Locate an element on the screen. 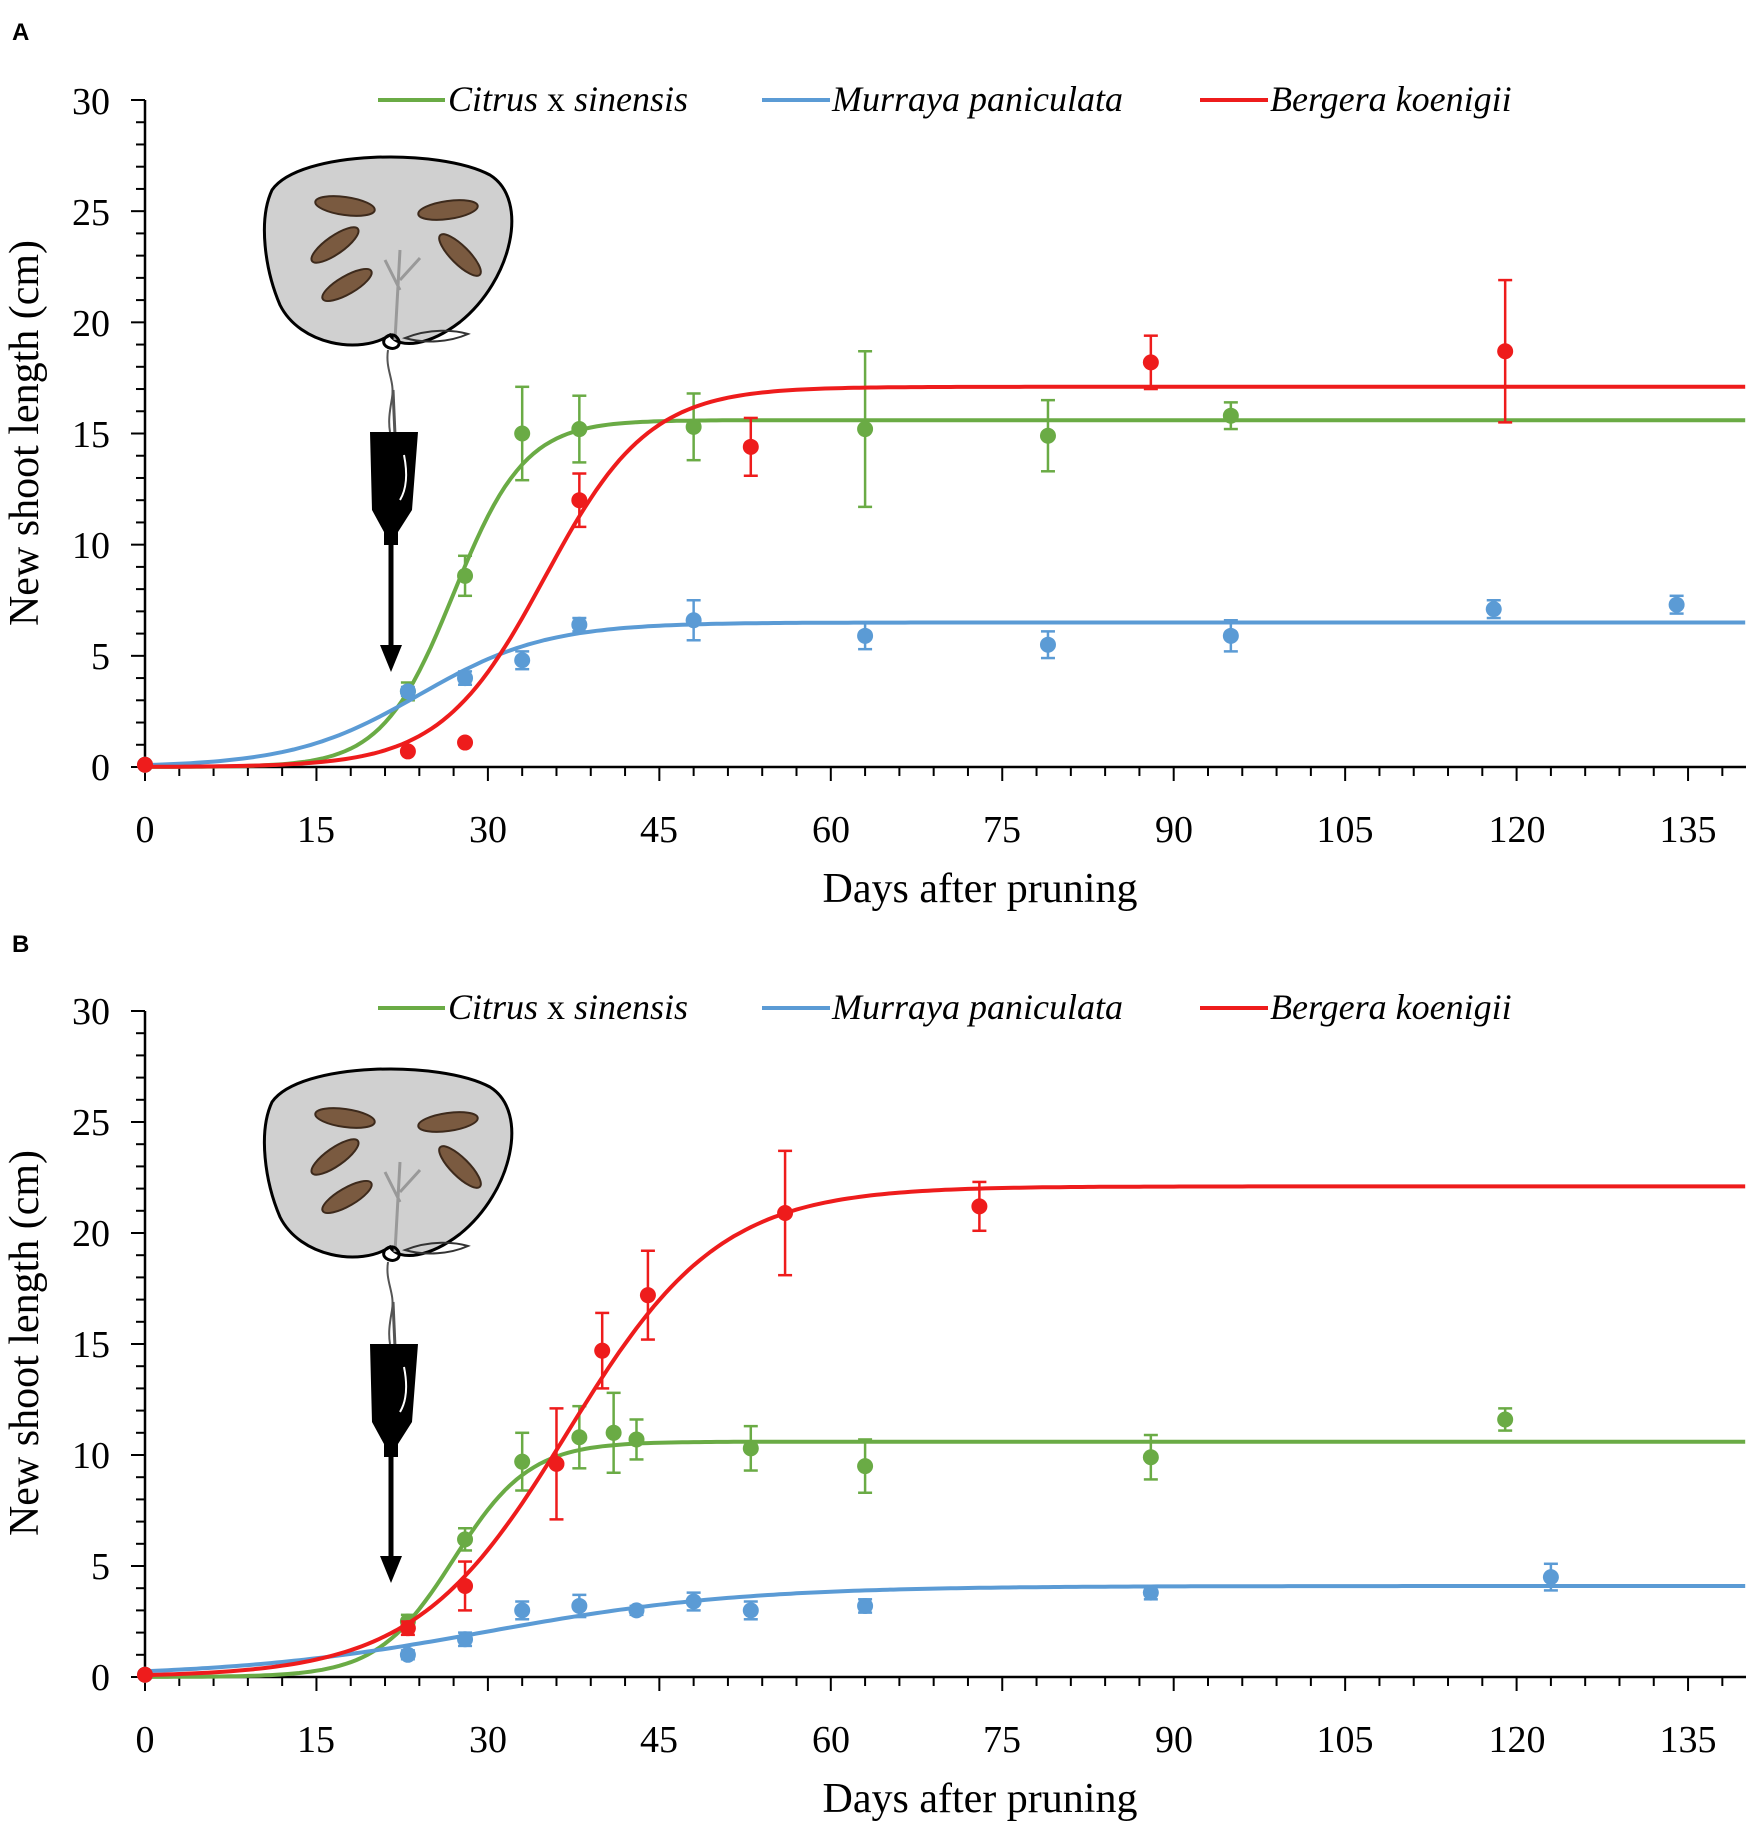 This screenshot has height=1825, width=1750. panel-b-ytick-labels: 0 5 10 15 20 25 30 is located at coordinates (91, 1345).